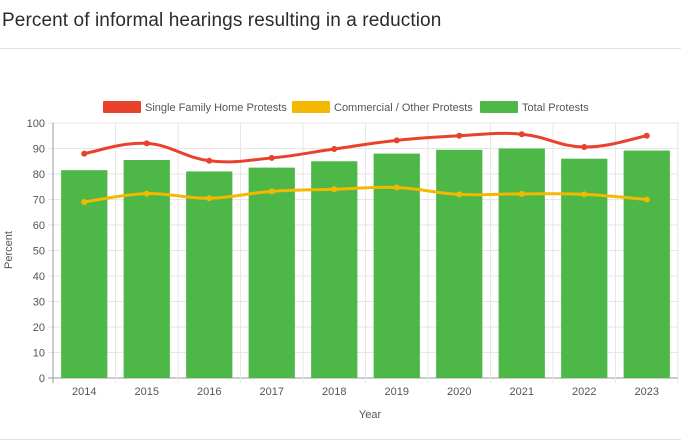 This screenshot has height=445, width=681. I want to click on x-tick-label: 2018, so click(334, 392).